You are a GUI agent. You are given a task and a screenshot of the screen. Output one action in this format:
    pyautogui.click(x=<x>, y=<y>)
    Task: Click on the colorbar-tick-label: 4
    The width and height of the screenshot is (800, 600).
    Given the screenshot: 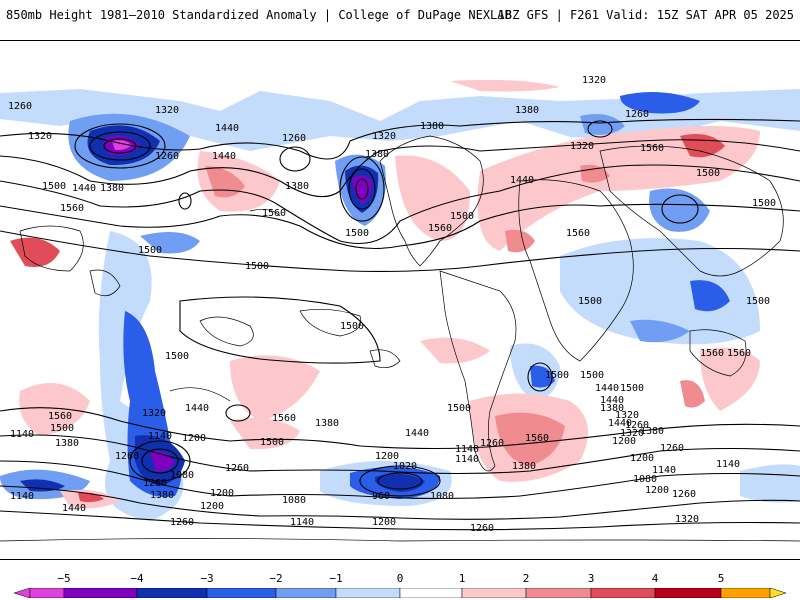 What is the action you would take?
    pyautogui.click(x=655, y=578)
    